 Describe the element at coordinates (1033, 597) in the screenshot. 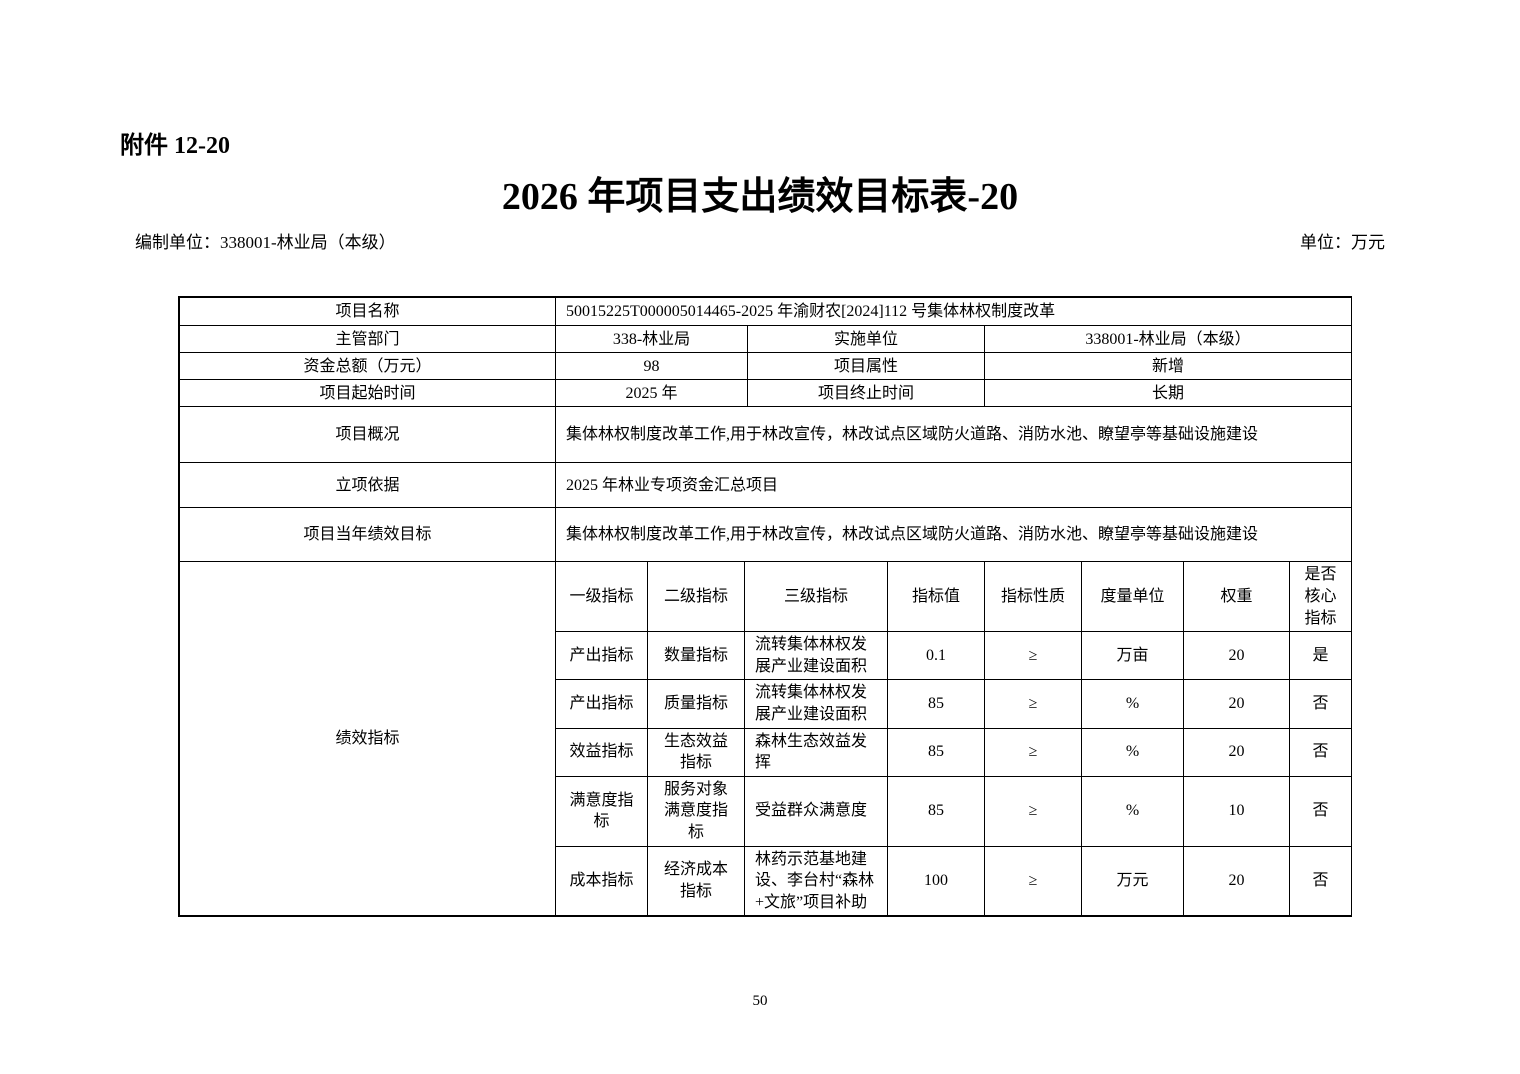

I see `header-nature: 指标性质` at that location.